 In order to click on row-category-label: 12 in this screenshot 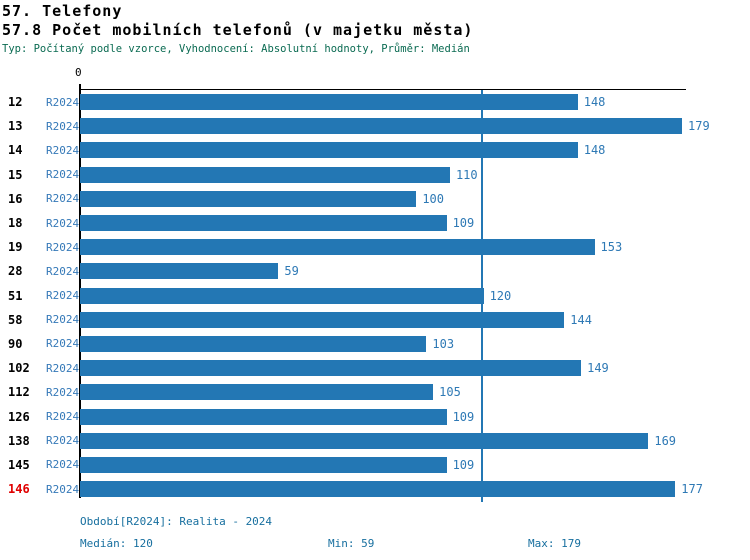, I will do `click(15, 102)`.